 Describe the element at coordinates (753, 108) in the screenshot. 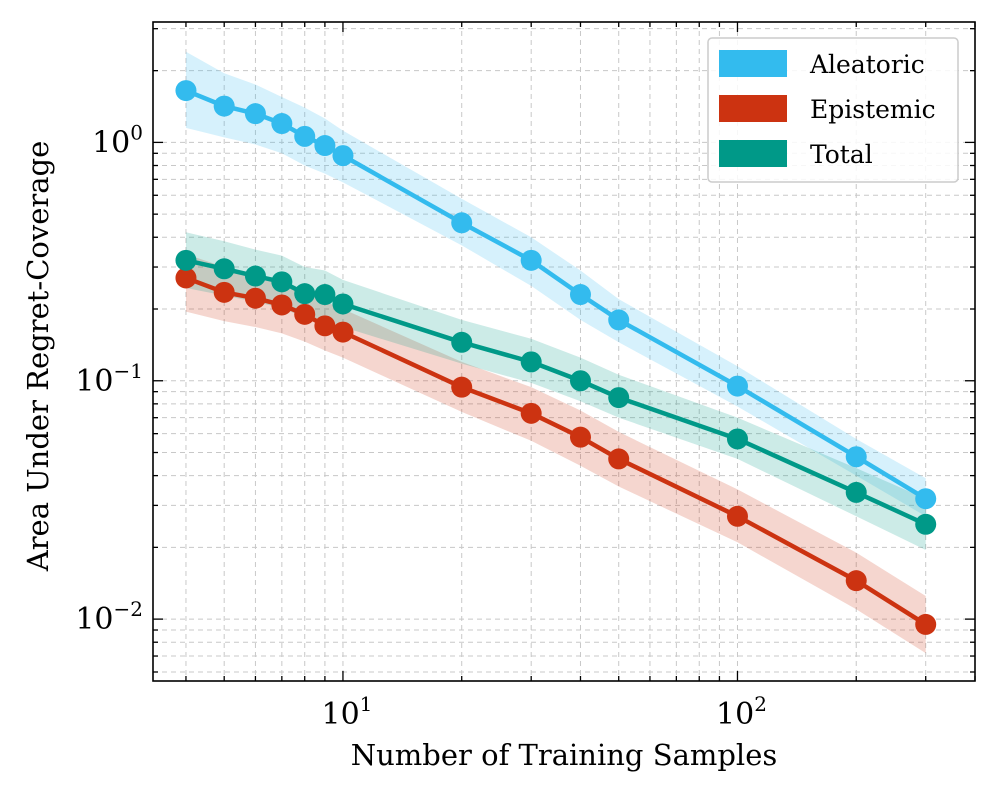

I see `epistemic-legend-swatch` at that location.